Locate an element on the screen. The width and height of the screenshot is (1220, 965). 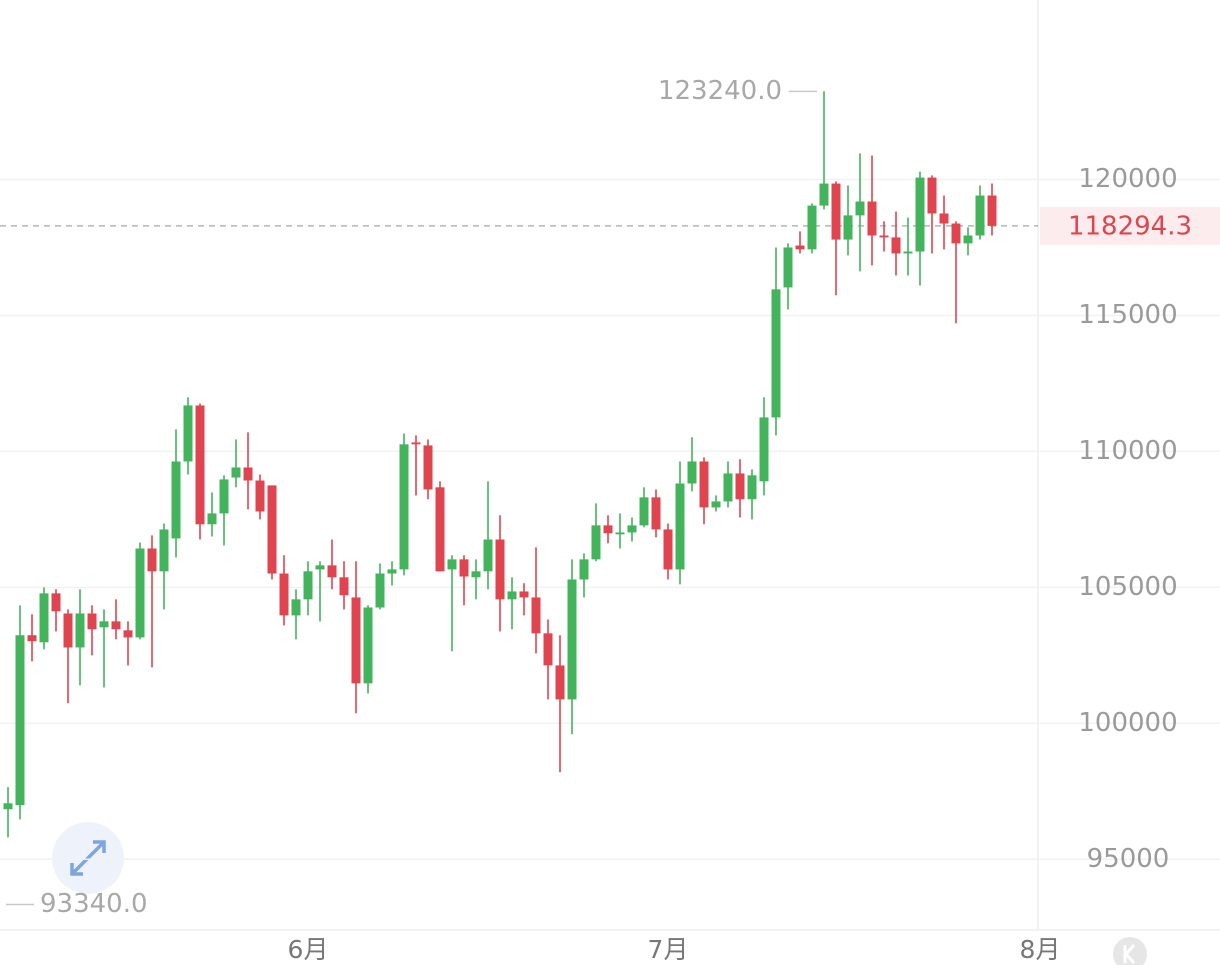
last-price-box is located at coordinates (1130, 225).